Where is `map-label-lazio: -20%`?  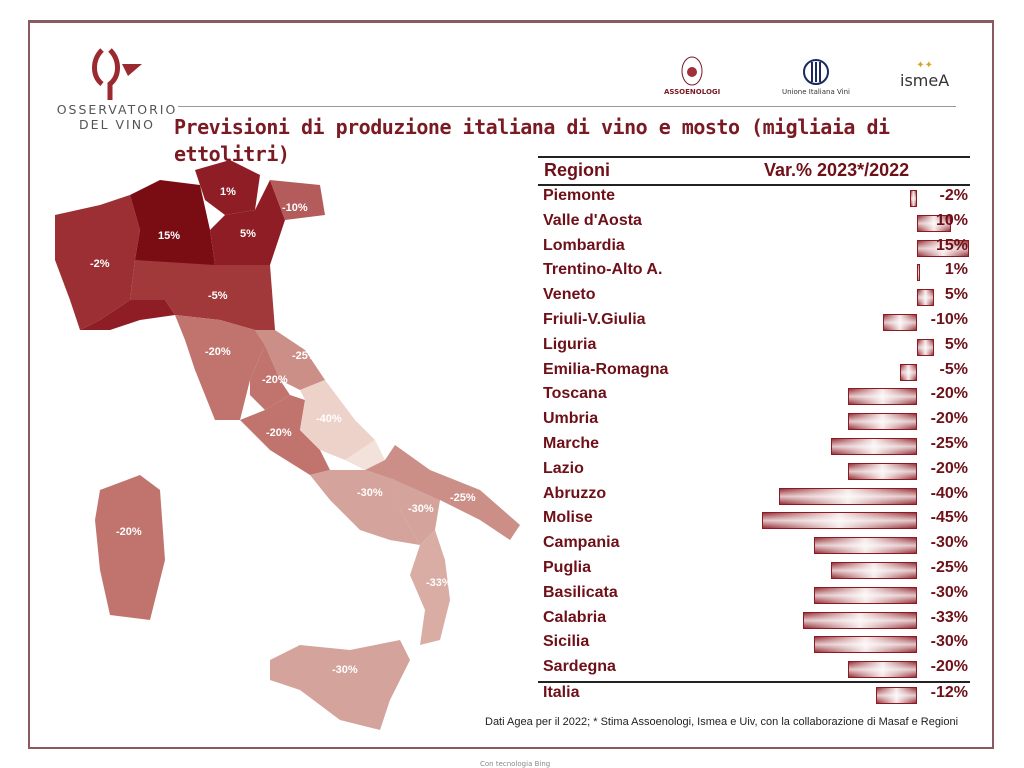
map-label-lazio: -20% is located at coordinates (279, 433).